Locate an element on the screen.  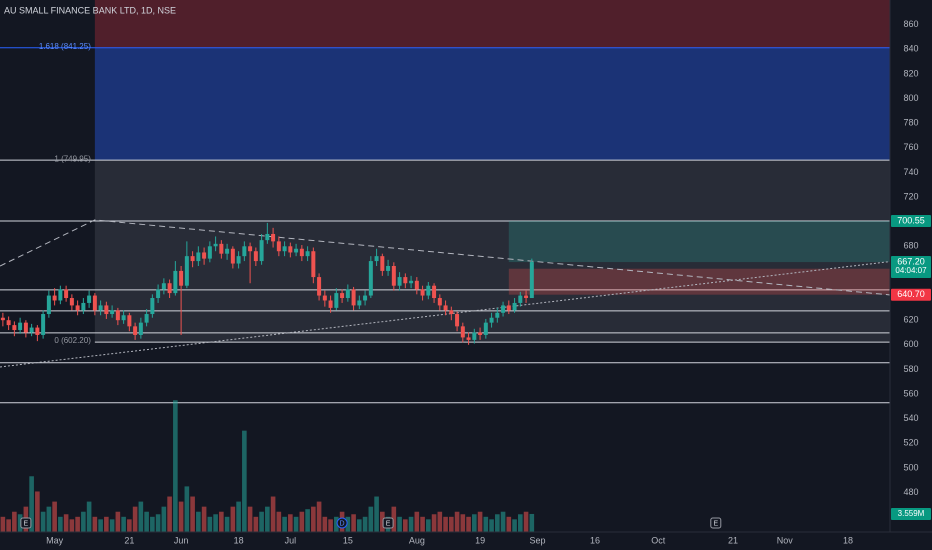
stop-price-label-box is located at coordinates (911, 294).